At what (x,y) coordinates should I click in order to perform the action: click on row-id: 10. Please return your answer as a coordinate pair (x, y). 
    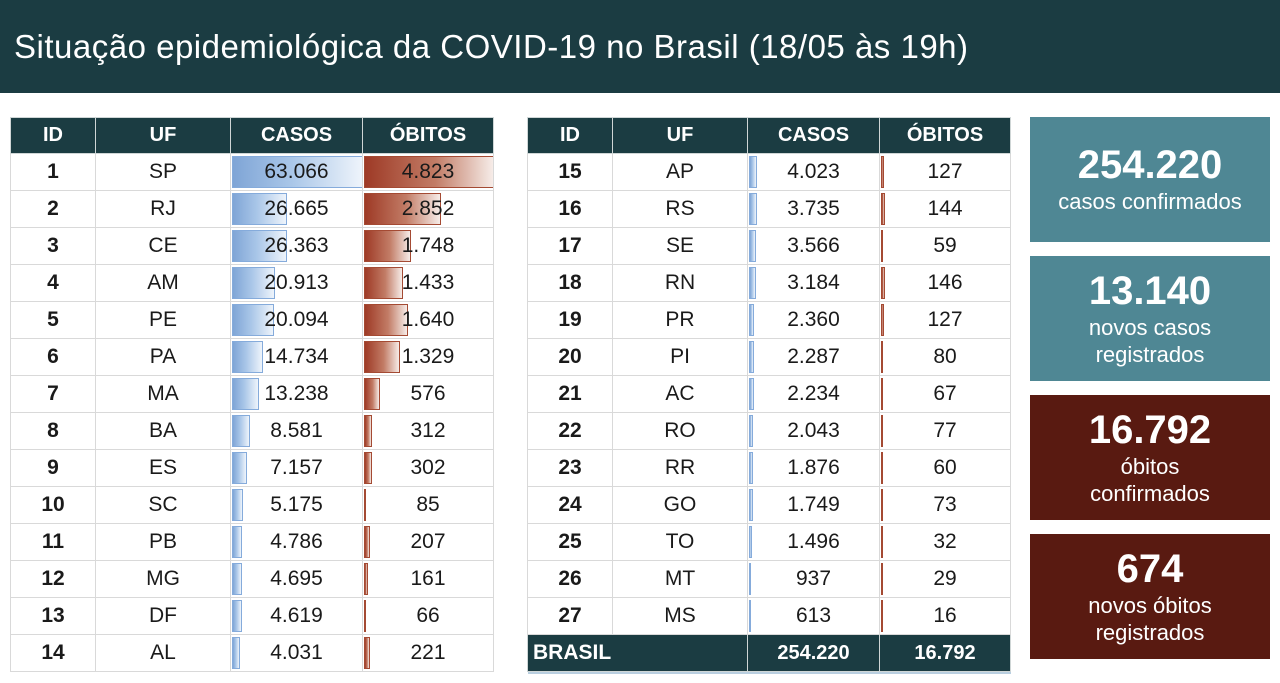
    Looking at the image, I should click on (53, 505).